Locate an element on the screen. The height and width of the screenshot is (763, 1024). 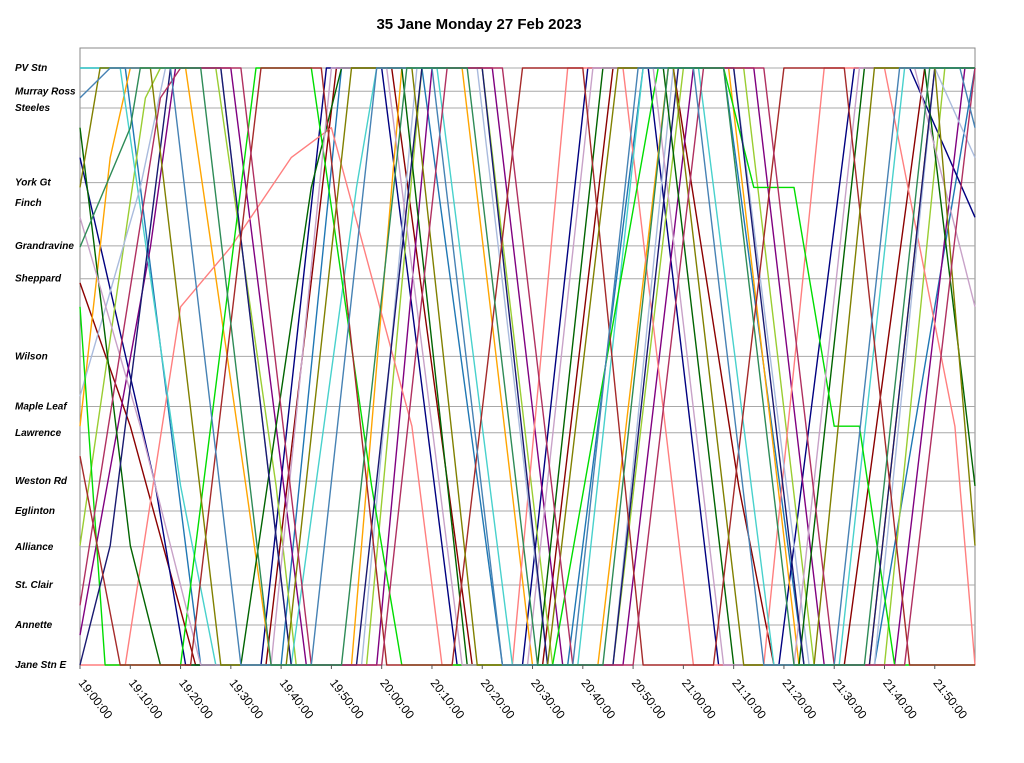
stop-label: St. Clair is located at coordinates (34, 585).